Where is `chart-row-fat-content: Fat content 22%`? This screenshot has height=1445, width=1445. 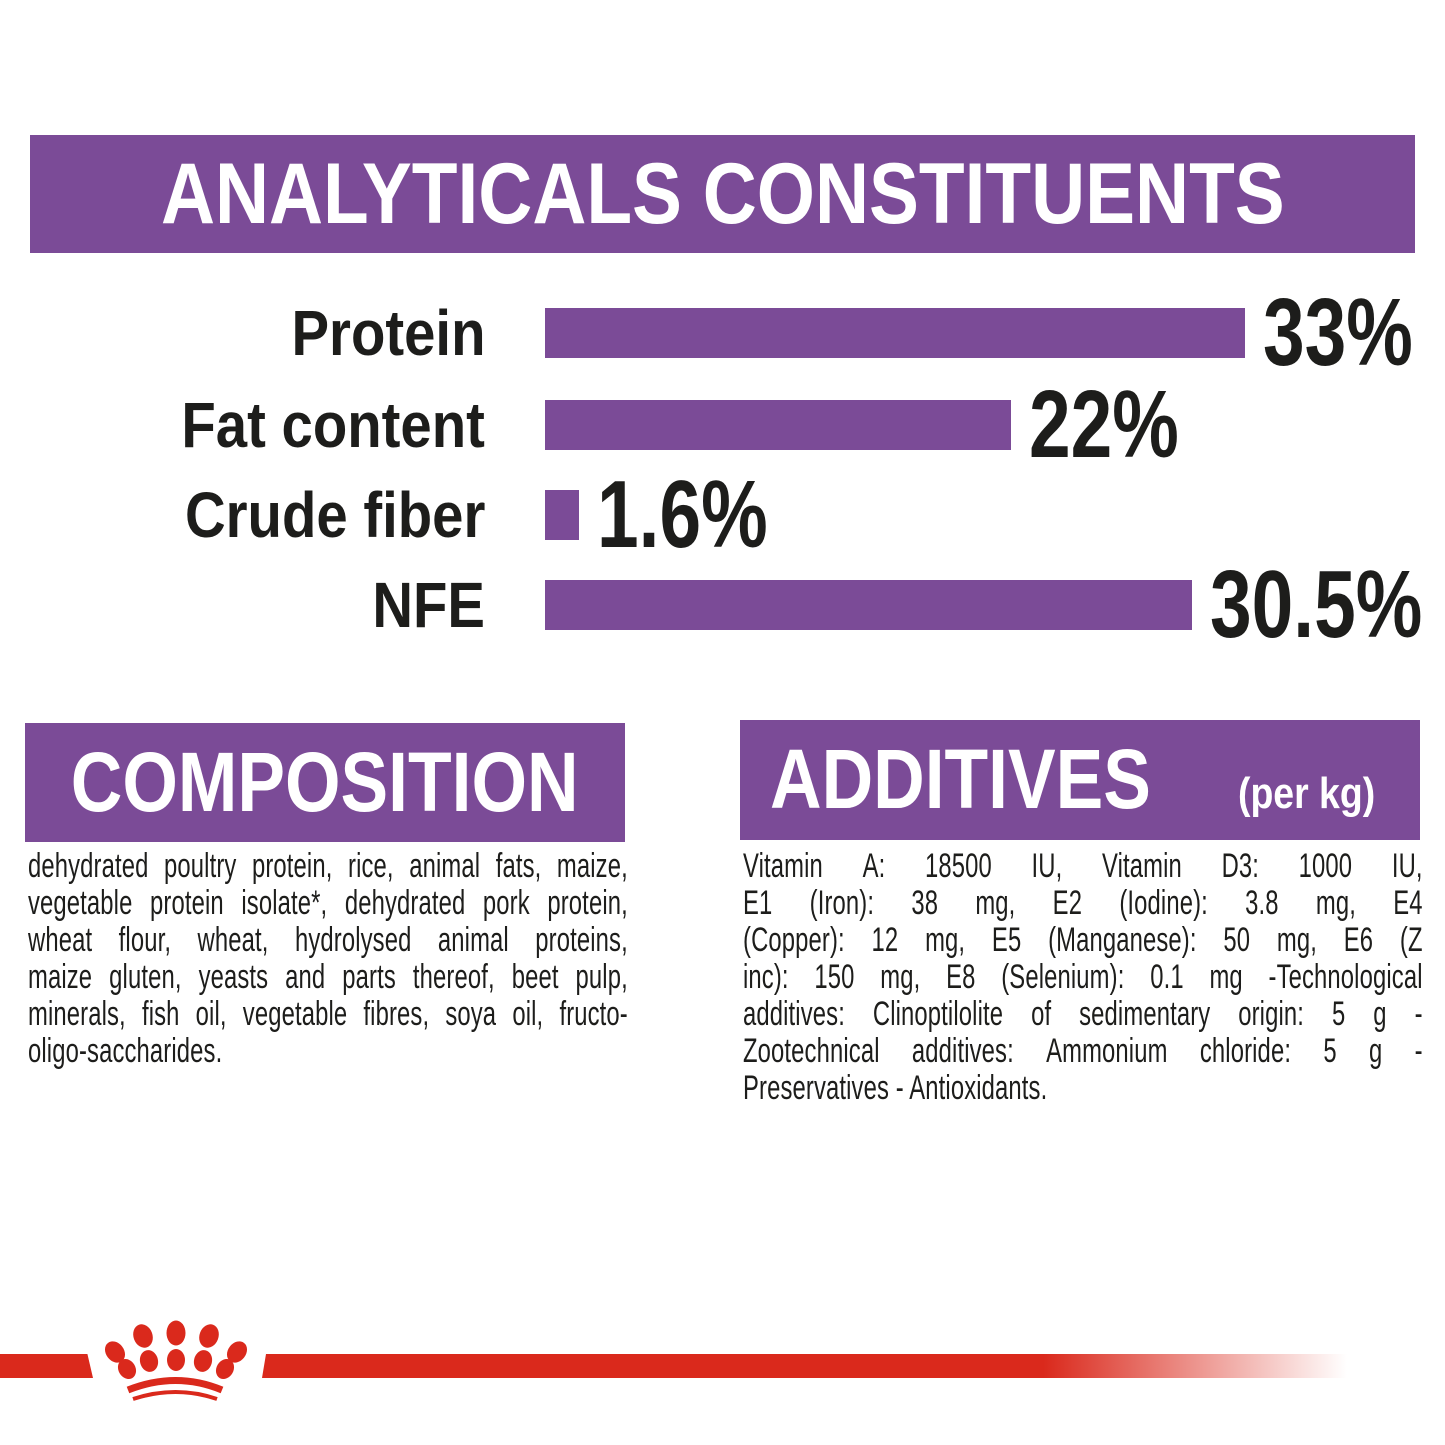 chart-row-fat-content: Fat content 22% is located at coordinates (722, 425).